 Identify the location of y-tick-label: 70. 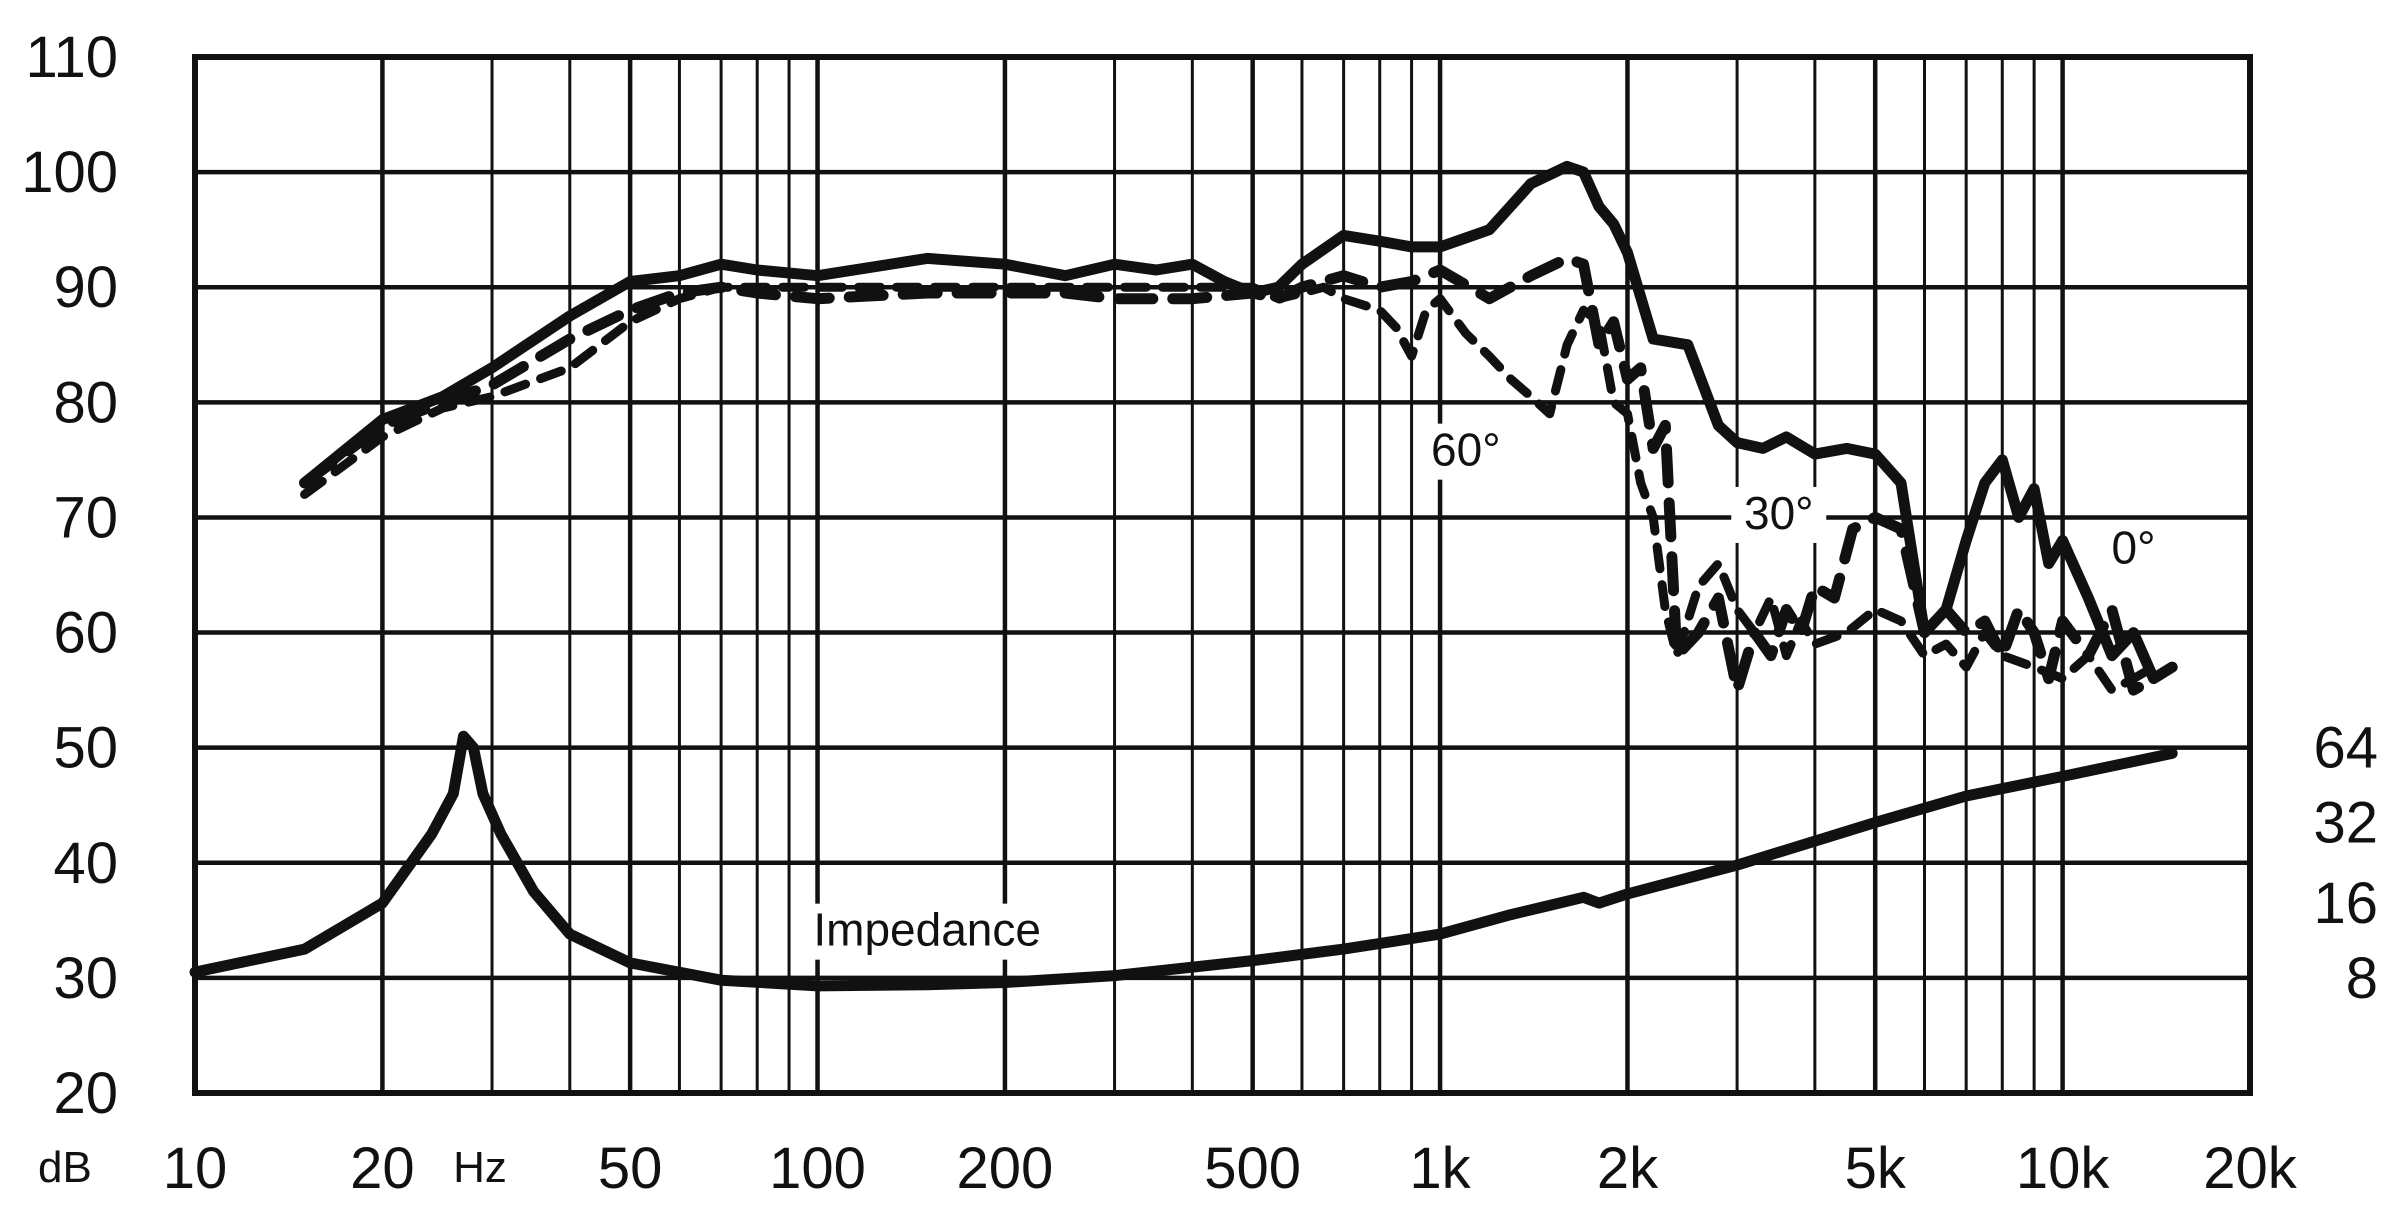
(85, 517).